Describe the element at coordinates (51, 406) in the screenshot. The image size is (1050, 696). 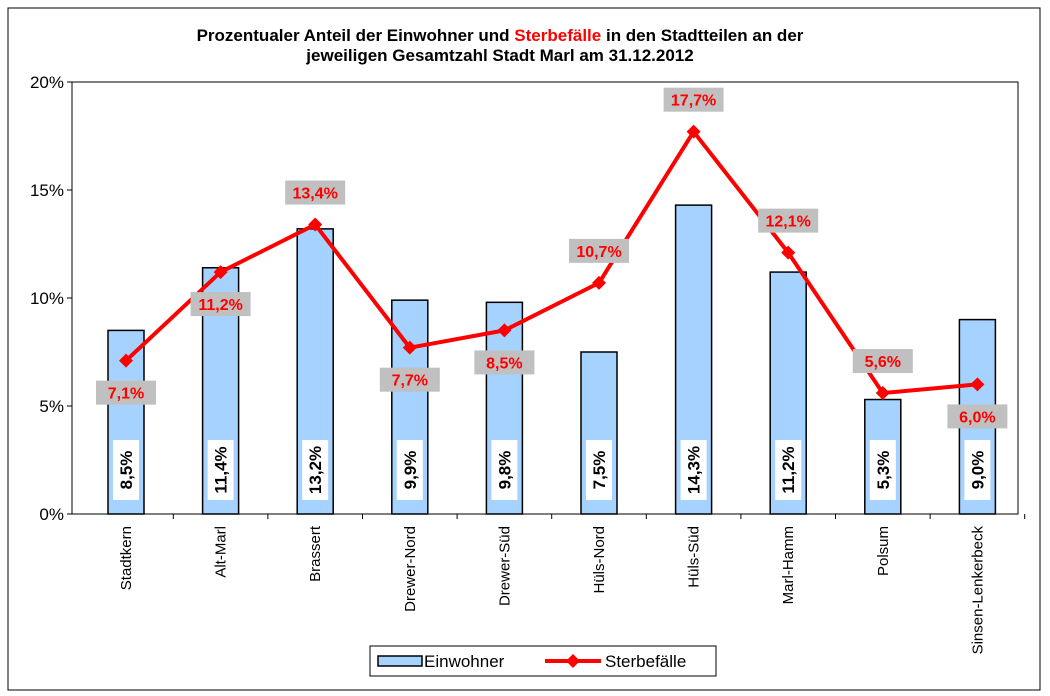
I see `y-tick-label: 5%` at that location.